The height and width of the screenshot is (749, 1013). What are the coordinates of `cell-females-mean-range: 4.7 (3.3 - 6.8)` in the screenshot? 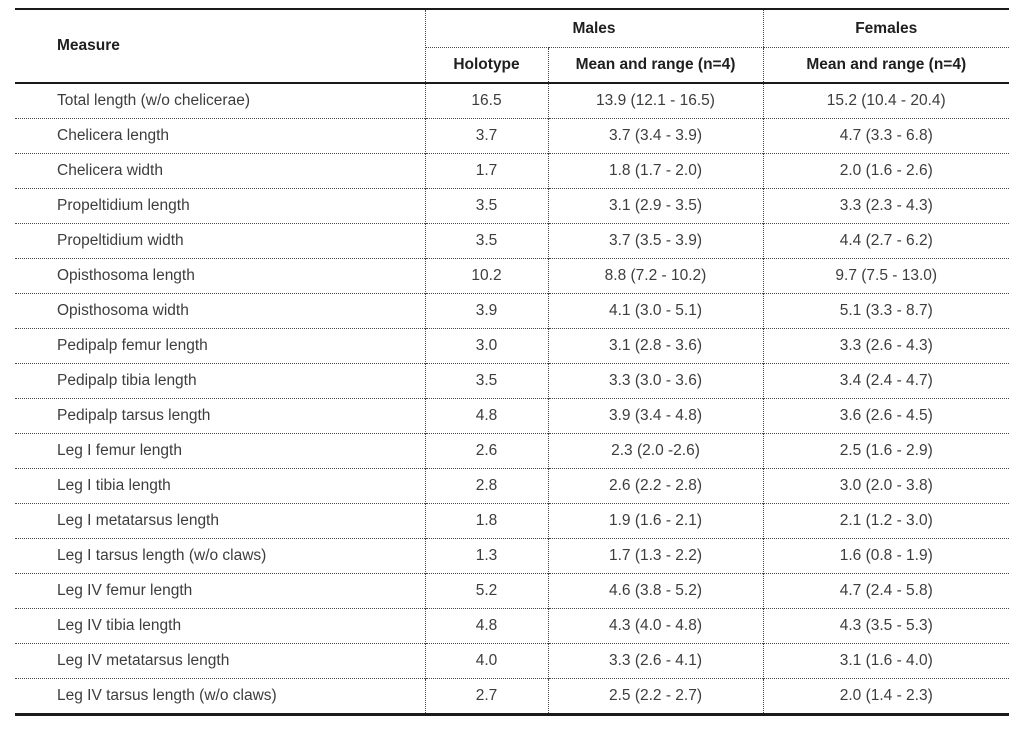 It's located at (885, 136).